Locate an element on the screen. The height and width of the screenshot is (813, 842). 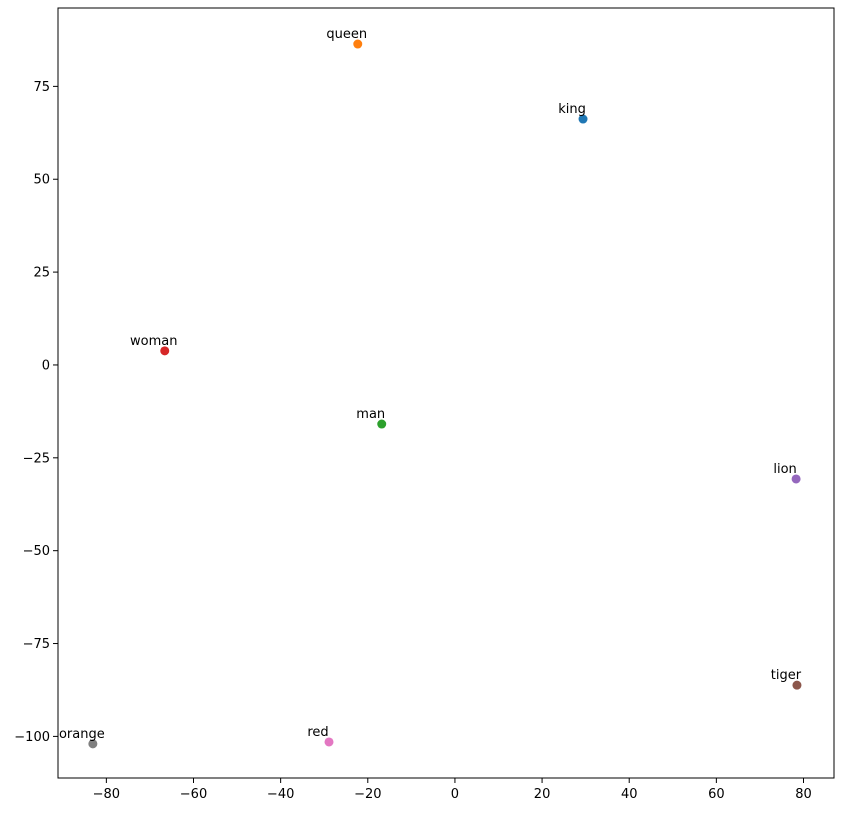
x-tick-label: 20 is located at coordinates (542, 794).